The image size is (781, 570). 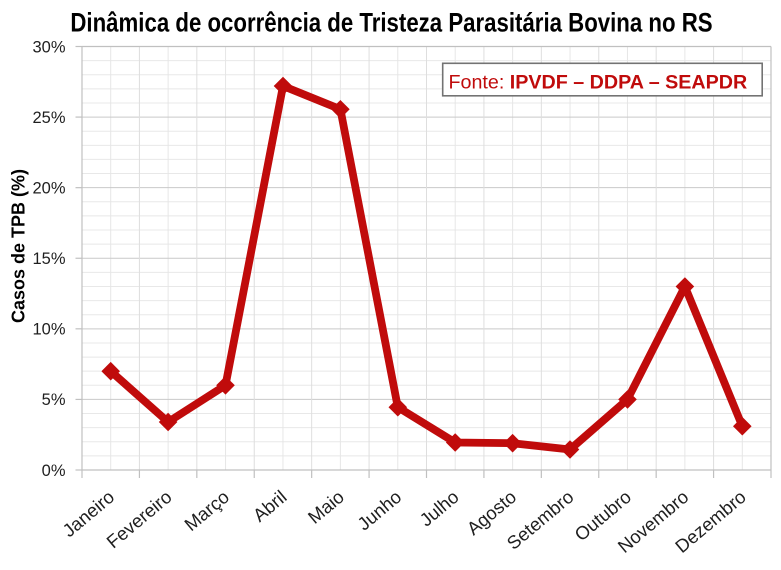 What do you see at coordinates (48, 189) in the screenshot?
I see `svg-text: 20%` at bounding box center [48, 189].